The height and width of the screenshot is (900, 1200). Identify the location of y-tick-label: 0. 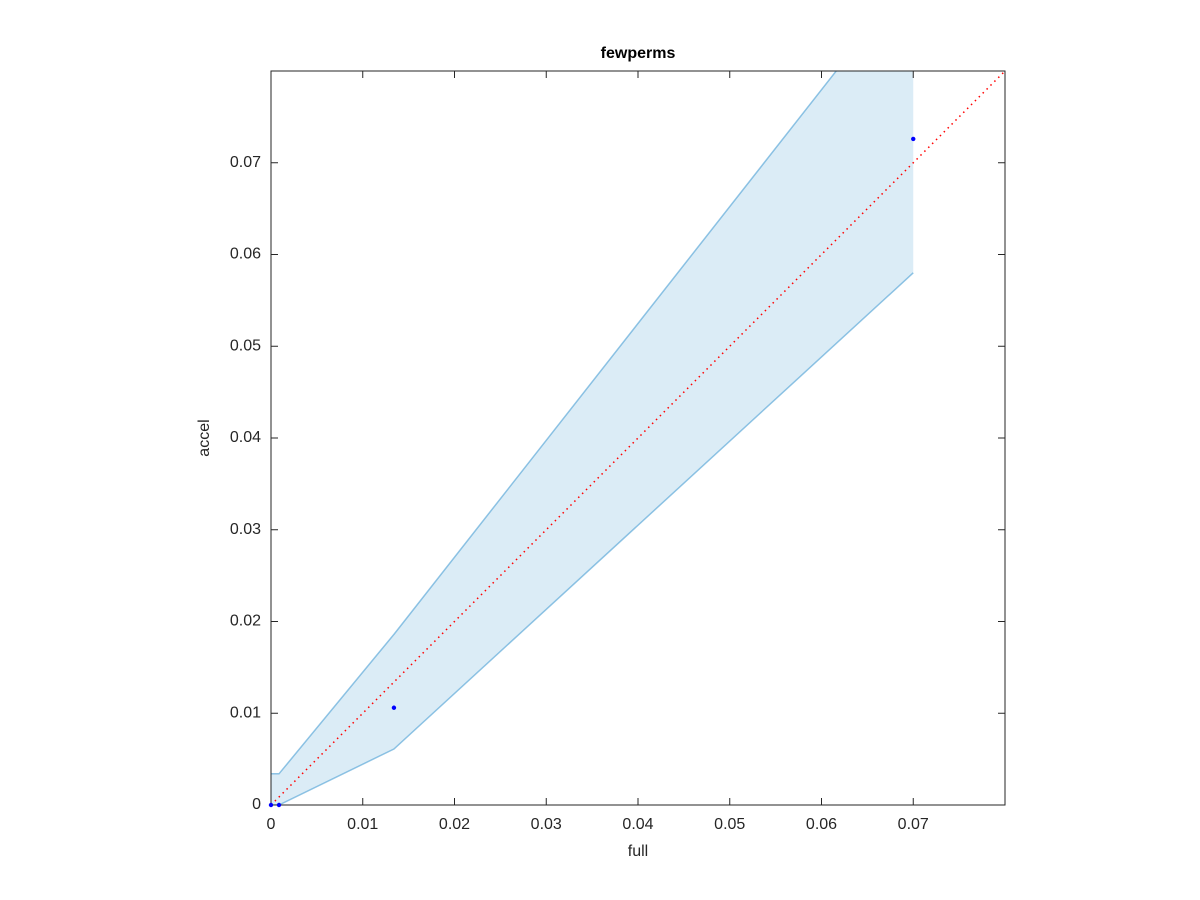
(256, 804).